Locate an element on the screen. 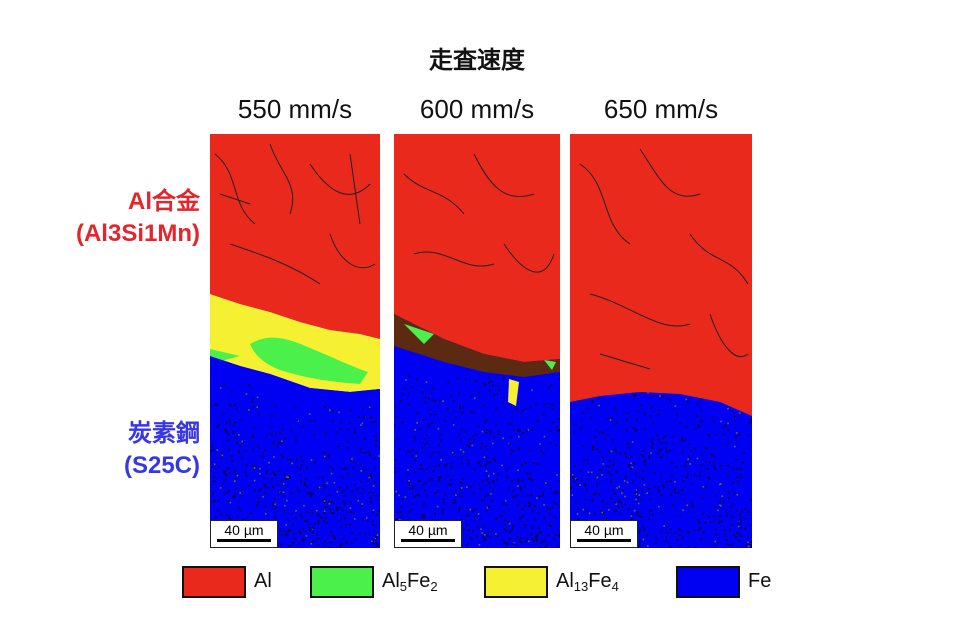 This screenshot has height=622, width=954. speed-label-600: 600 mm/s is located at coordinates (477, 109).